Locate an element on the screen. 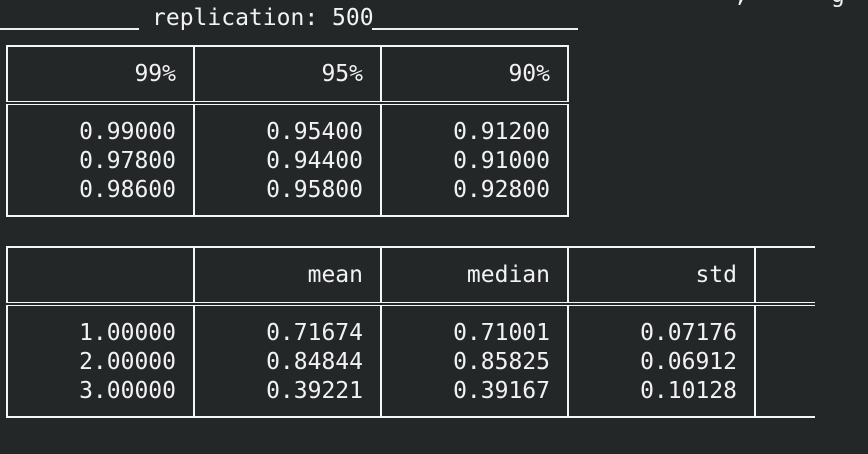 This screenshot has width=868, height=454. table-cell: 0.95800 is located at coordinates (314, 189).